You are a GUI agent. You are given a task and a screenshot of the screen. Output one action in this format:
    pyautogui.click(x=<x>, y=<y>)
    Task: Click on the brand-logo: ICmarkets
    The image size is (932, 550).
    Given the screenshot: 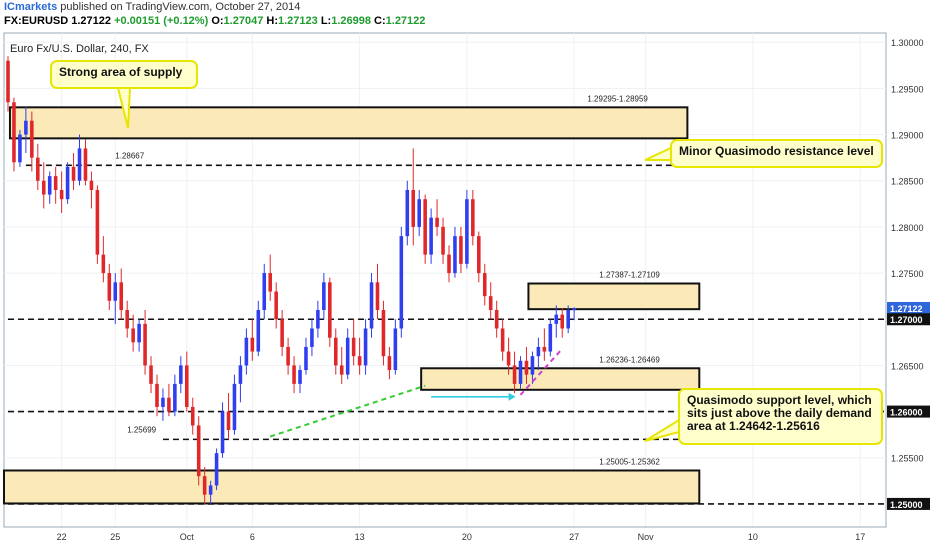 What is the action you would take?
    pyautogui.click(x=31, y=7)
    